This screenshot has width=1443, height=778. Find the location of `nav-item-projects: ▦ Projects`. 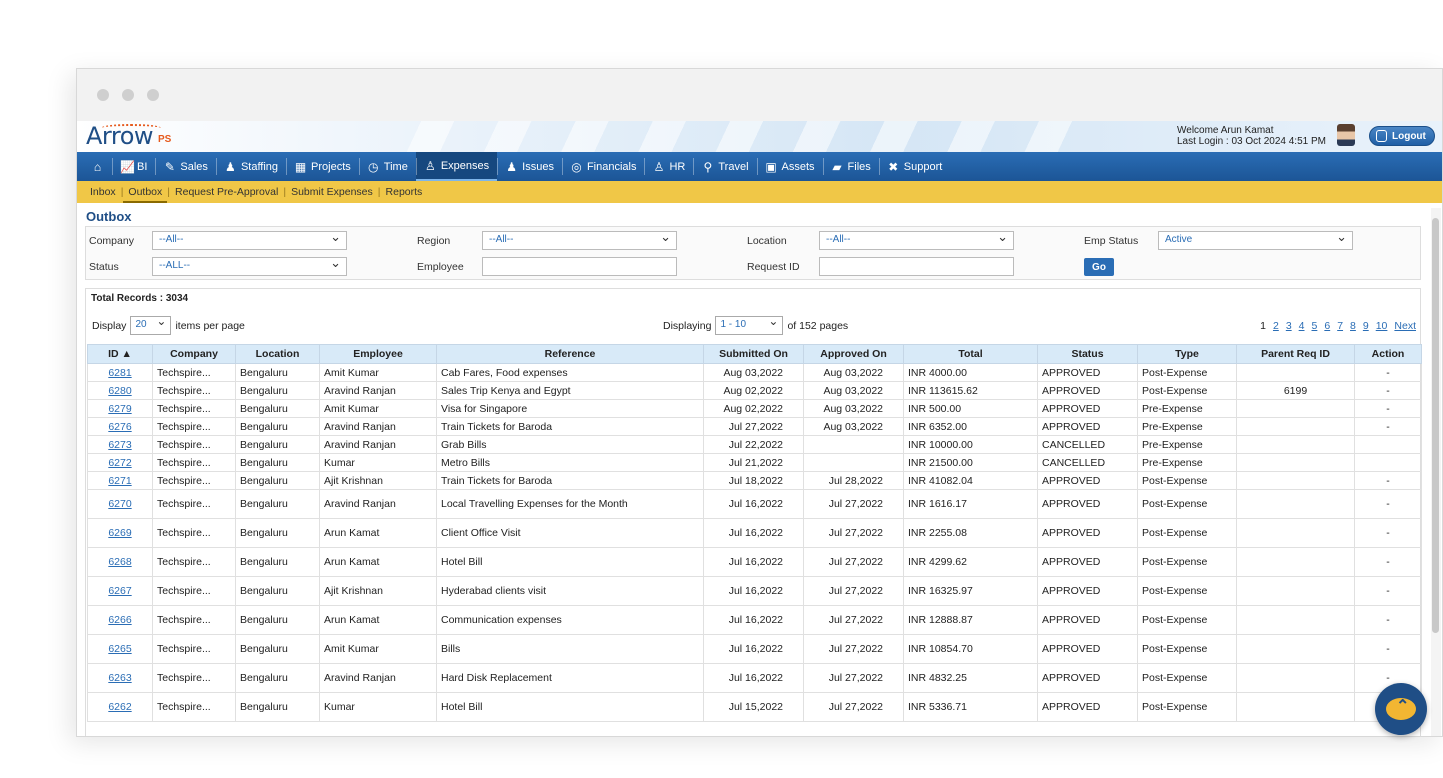

nav-item-projects: ▦ Projects is located at coordinates (322, 166).